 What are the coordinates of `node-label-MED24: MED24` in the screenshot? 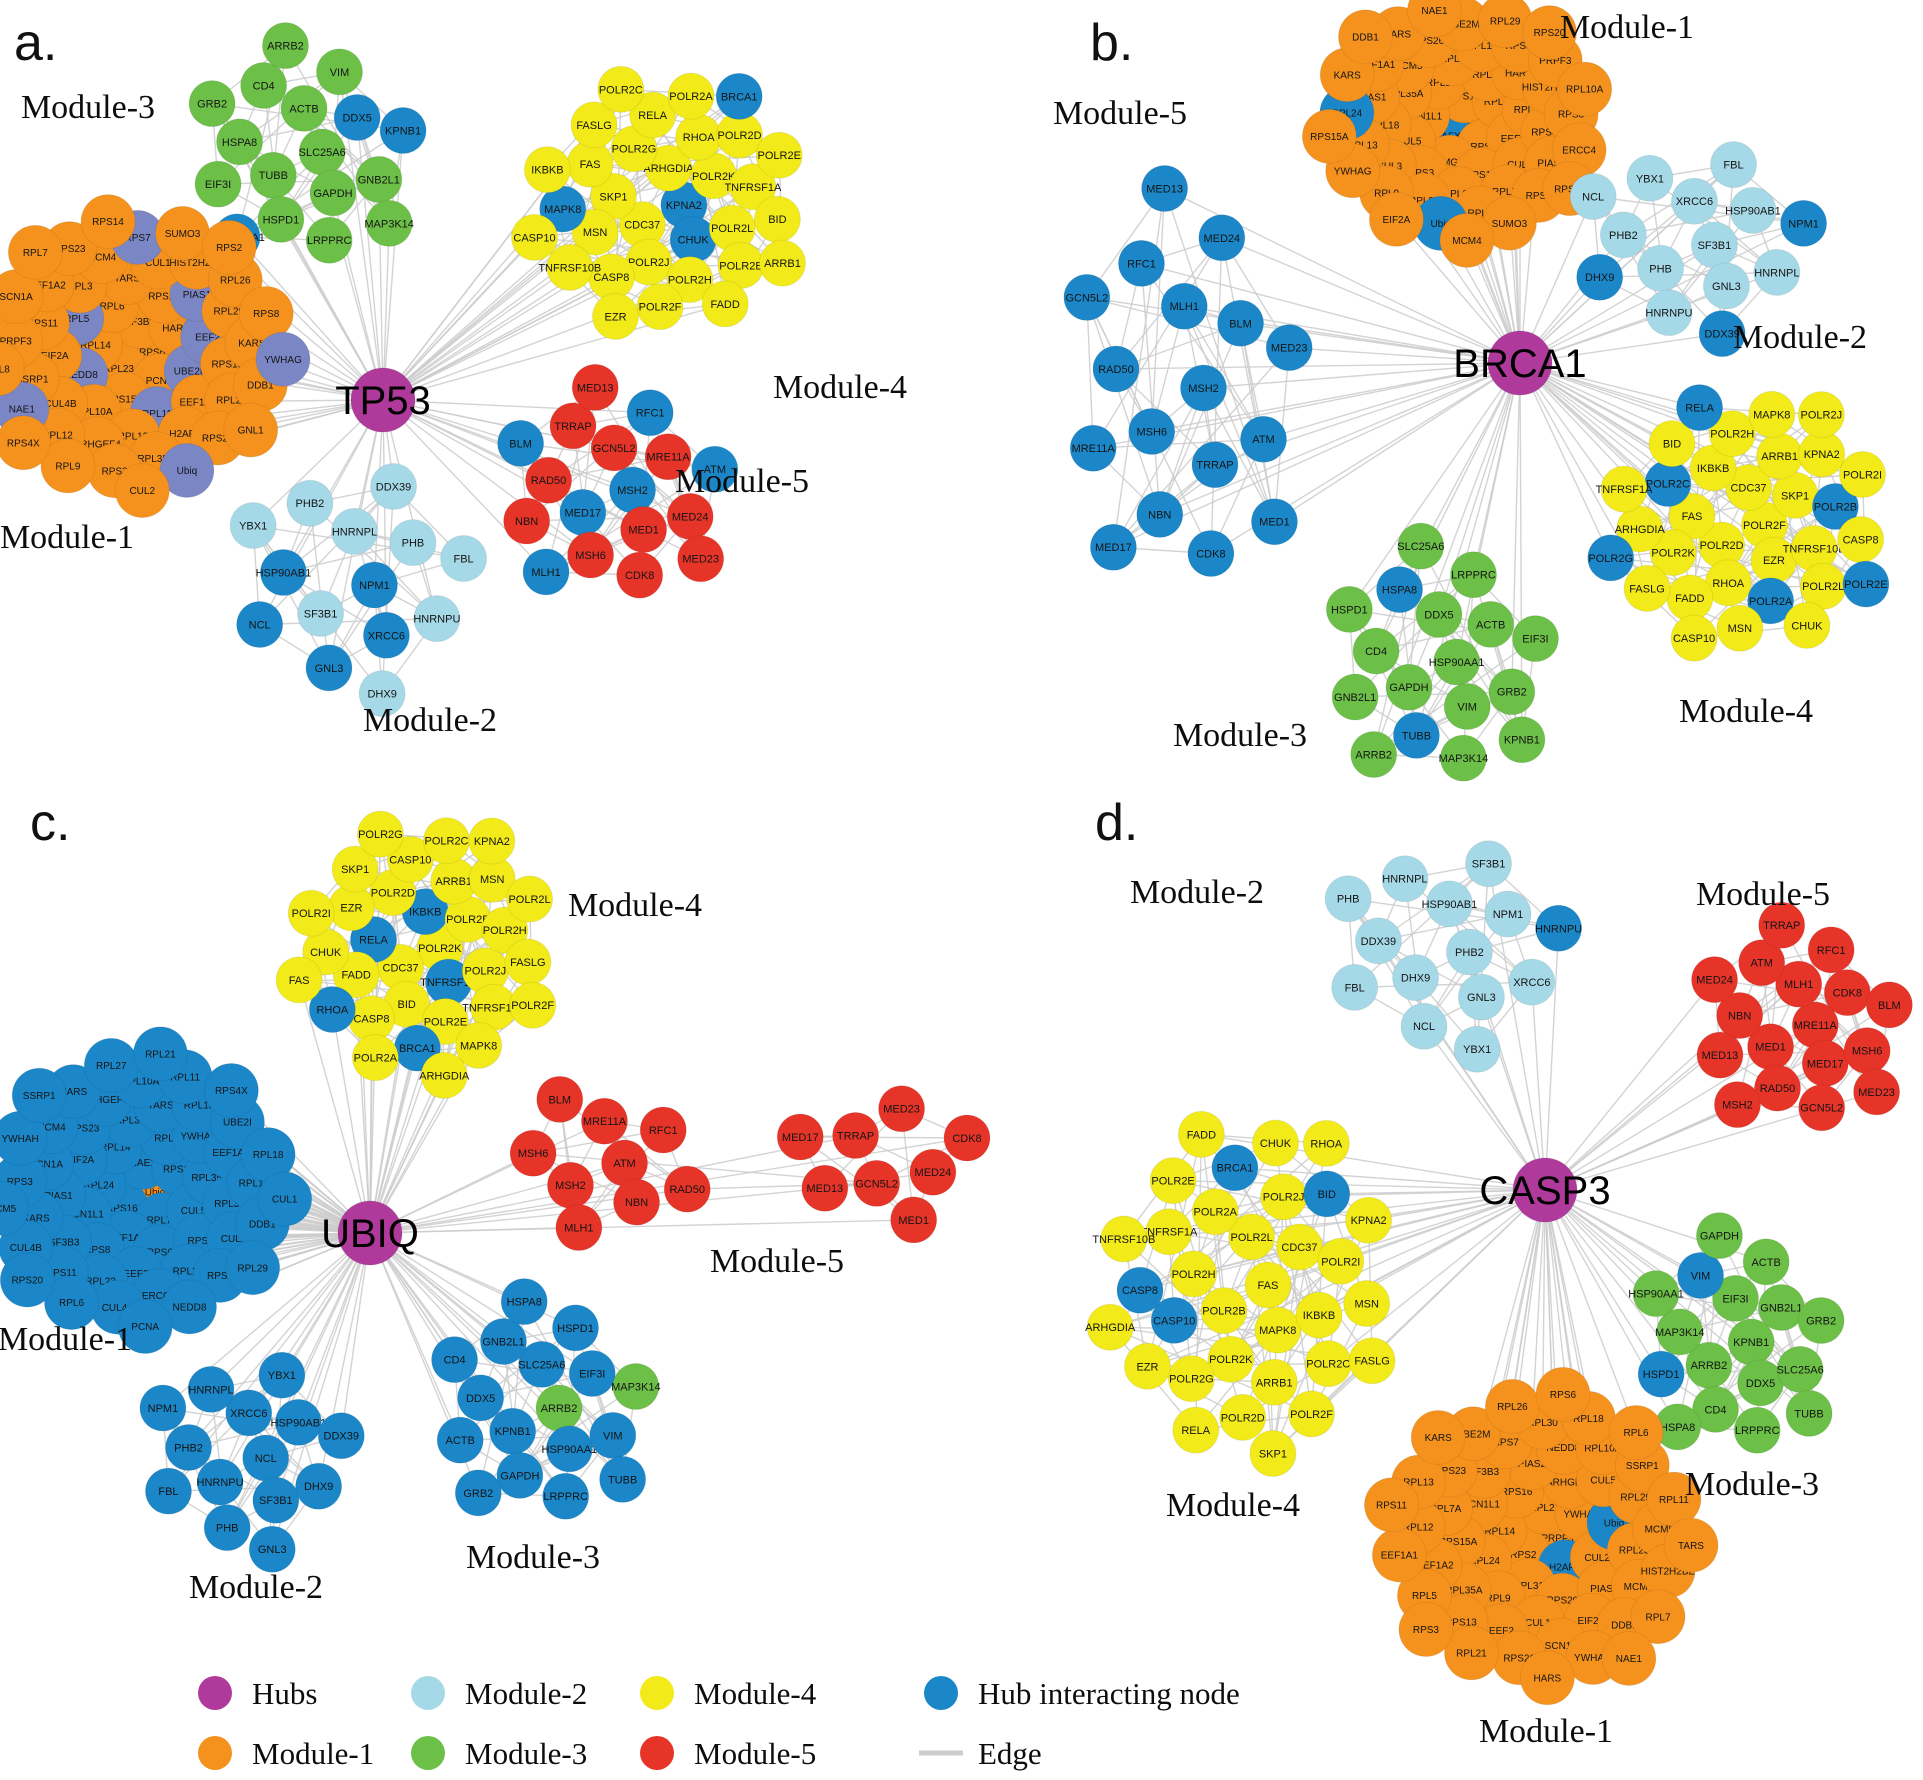 It's located at (1221, 239).